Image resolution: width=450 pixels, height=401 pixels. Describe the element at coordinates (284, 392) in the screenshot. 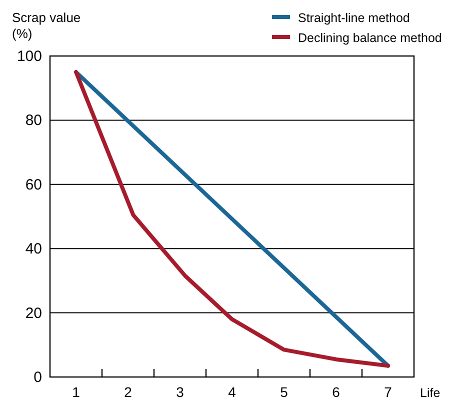

I see `x-tick-label: 5` at that location.